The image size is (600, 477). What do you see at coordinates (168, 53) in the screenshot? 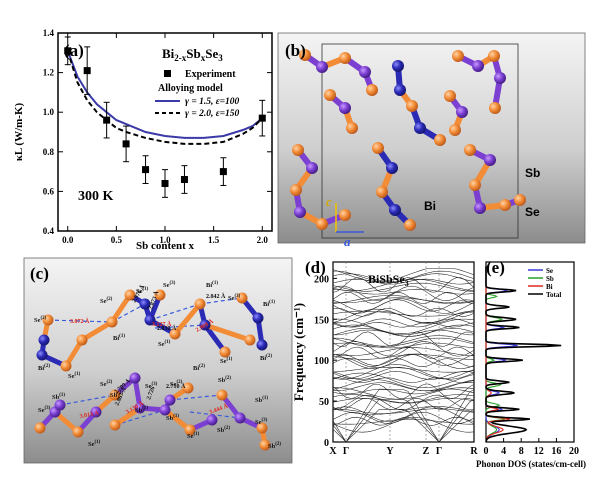
I see `formula-base: Bi` at bounding box center [168, 53].